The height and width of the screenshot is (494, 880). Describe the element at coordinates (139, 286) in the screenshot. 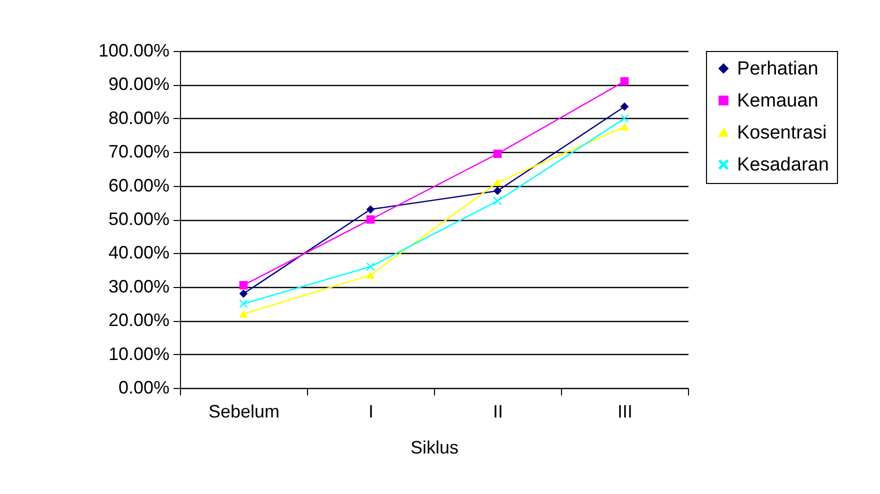

I see `y-tick-label: 30.00%` at that location.